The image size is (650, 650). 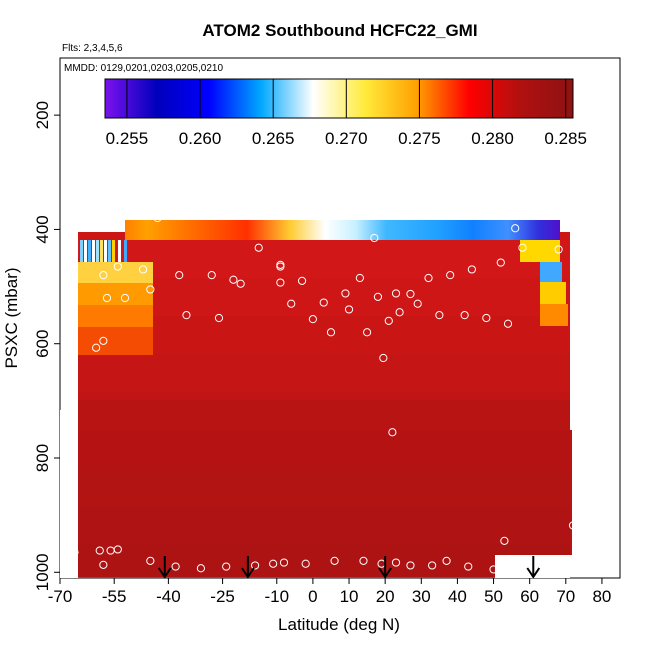 What do you see at coordinates (339, 624) in the screenshot?
I see `x-axis-label: Latitude (deg N)` at bounding box center [339, 624].